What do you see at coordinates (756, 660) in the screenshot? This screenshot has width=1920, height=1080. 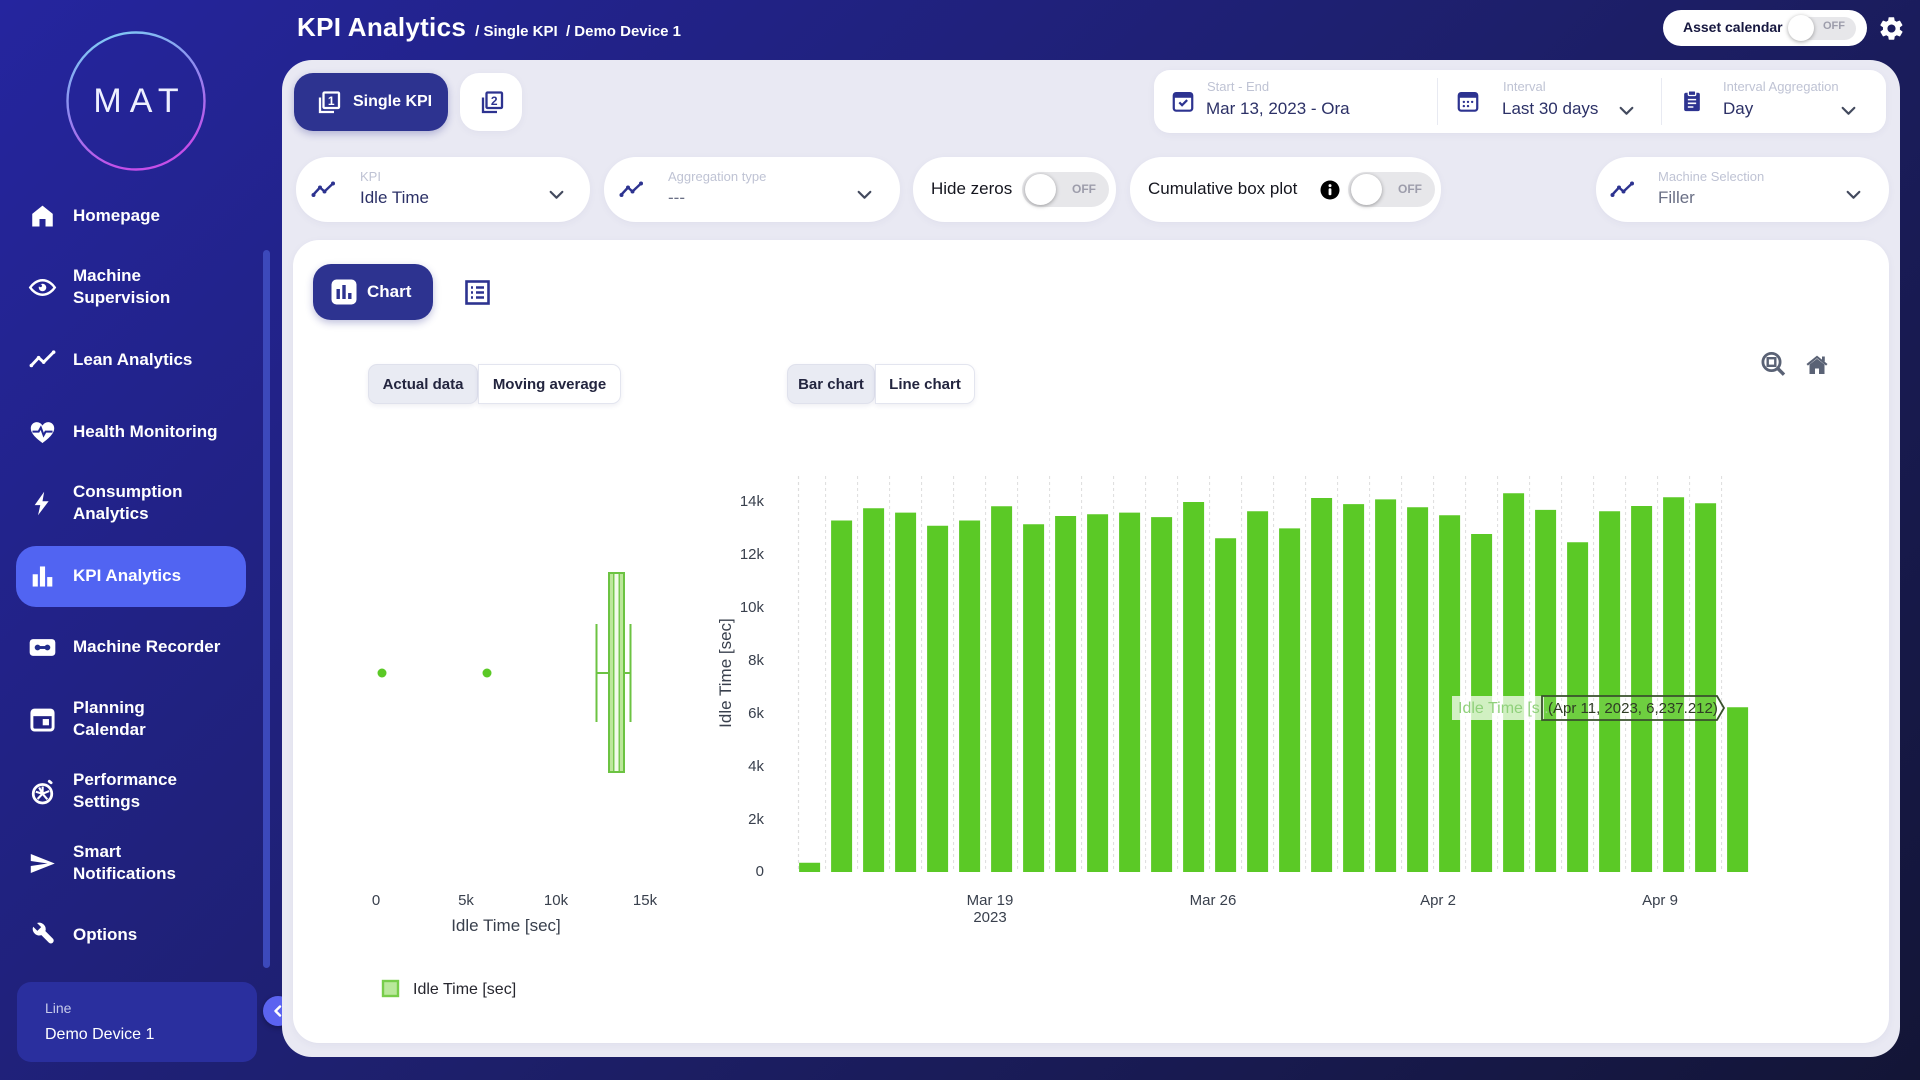 I see `svg-text: 8k` at bounding box center [756, 660].